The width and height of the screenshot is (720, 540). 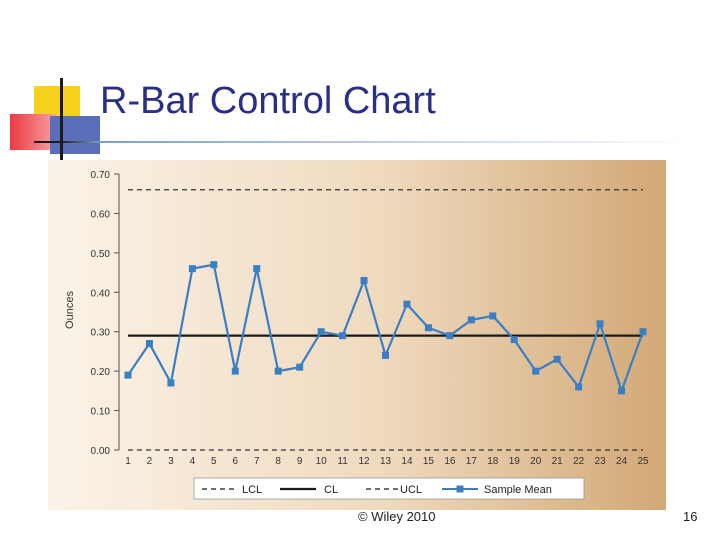 What do you see at coordinates (536, 461) in the screenshot?
I see `x-tick-label: 20` at bounding box center [536, 461].